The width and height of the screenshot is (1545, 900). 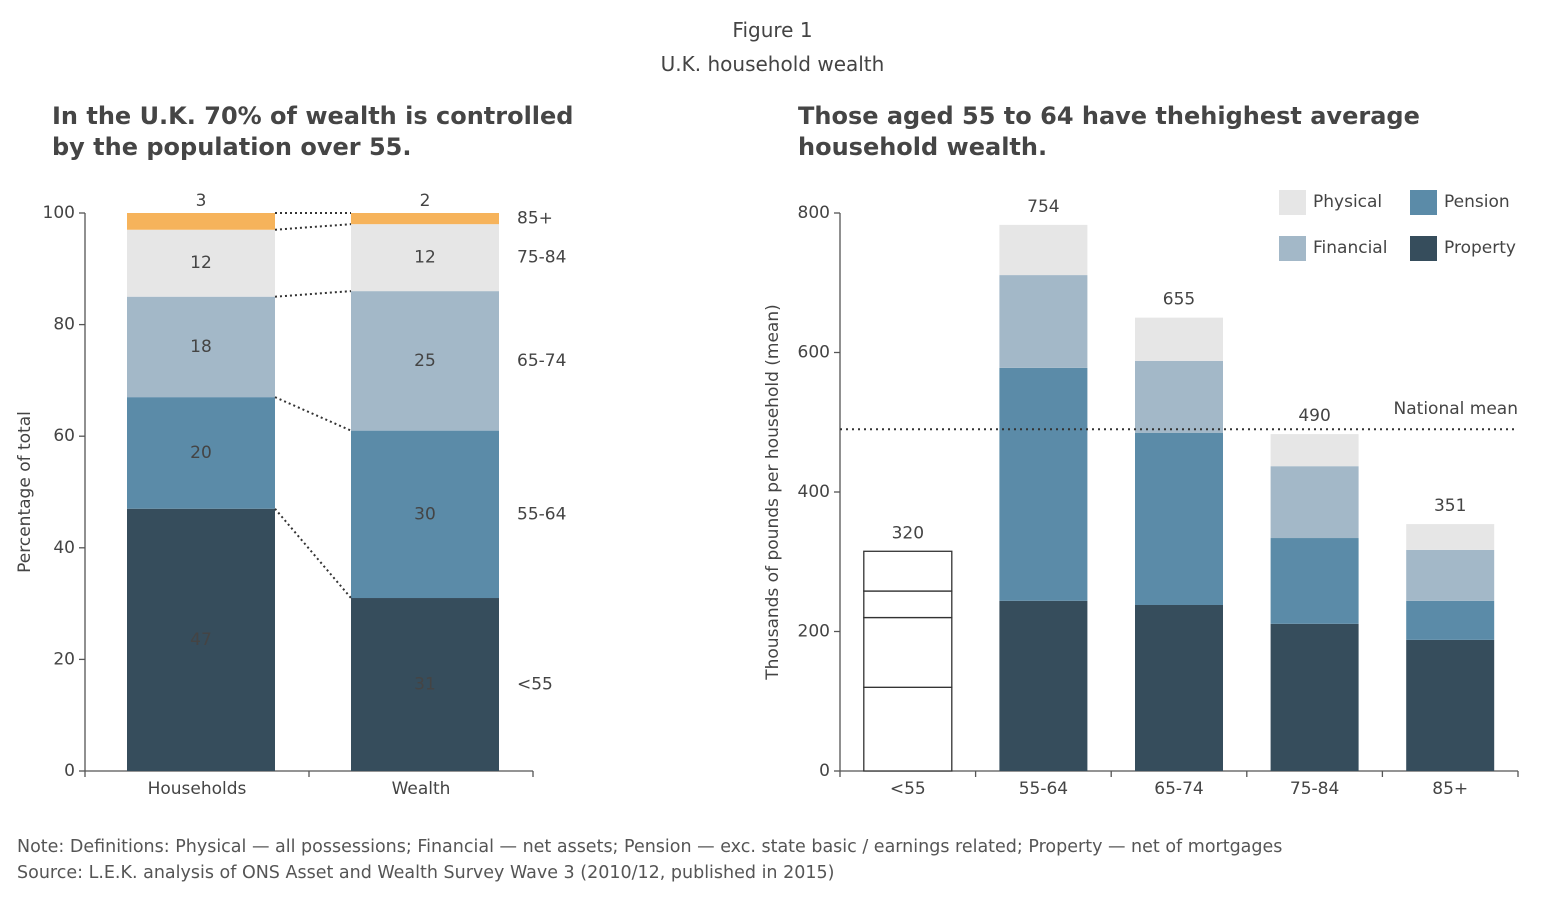 I want to click on x-tick-label: <55, so click(x=908, y=789).